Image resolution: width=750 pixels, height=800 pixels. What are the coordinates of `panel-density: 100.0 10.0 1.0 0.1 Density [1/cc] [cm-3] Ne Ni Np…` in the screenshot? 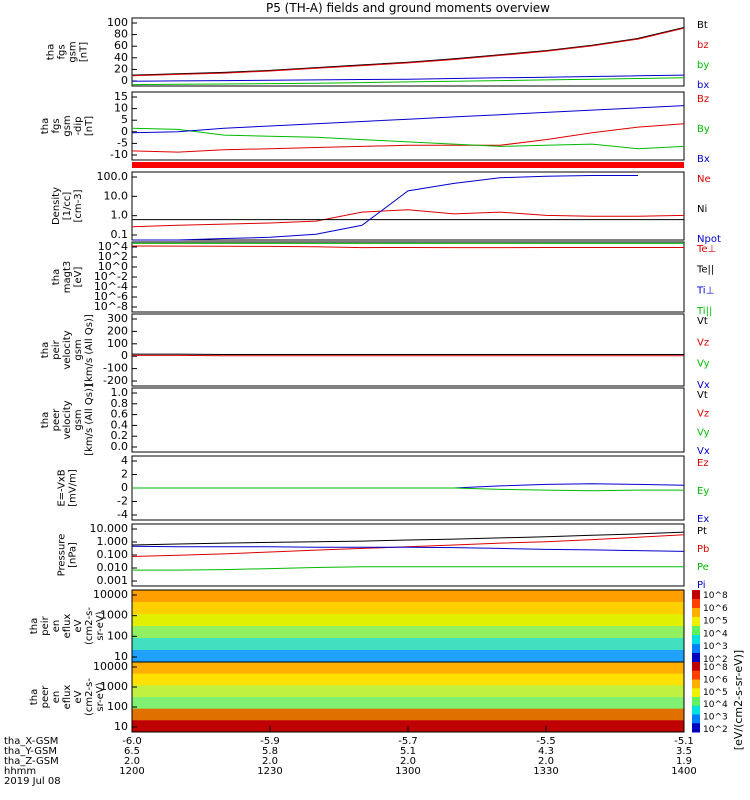 It's located at (386, 207).